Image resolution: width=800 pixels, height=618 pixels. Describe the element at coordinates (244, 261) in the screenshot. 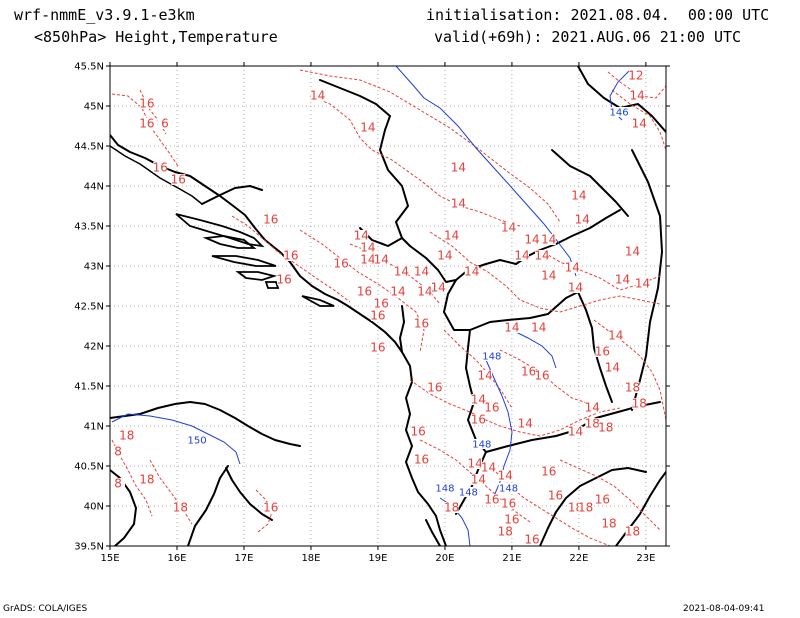

I see `island-hvar` at that location.